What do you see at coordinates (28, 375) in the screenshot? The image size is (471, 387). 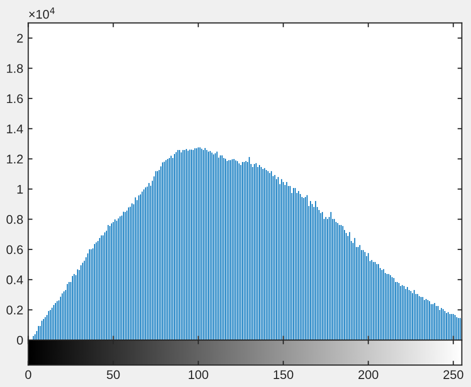 I see `x-tick-label: 0` at bounding box center [28, 375].